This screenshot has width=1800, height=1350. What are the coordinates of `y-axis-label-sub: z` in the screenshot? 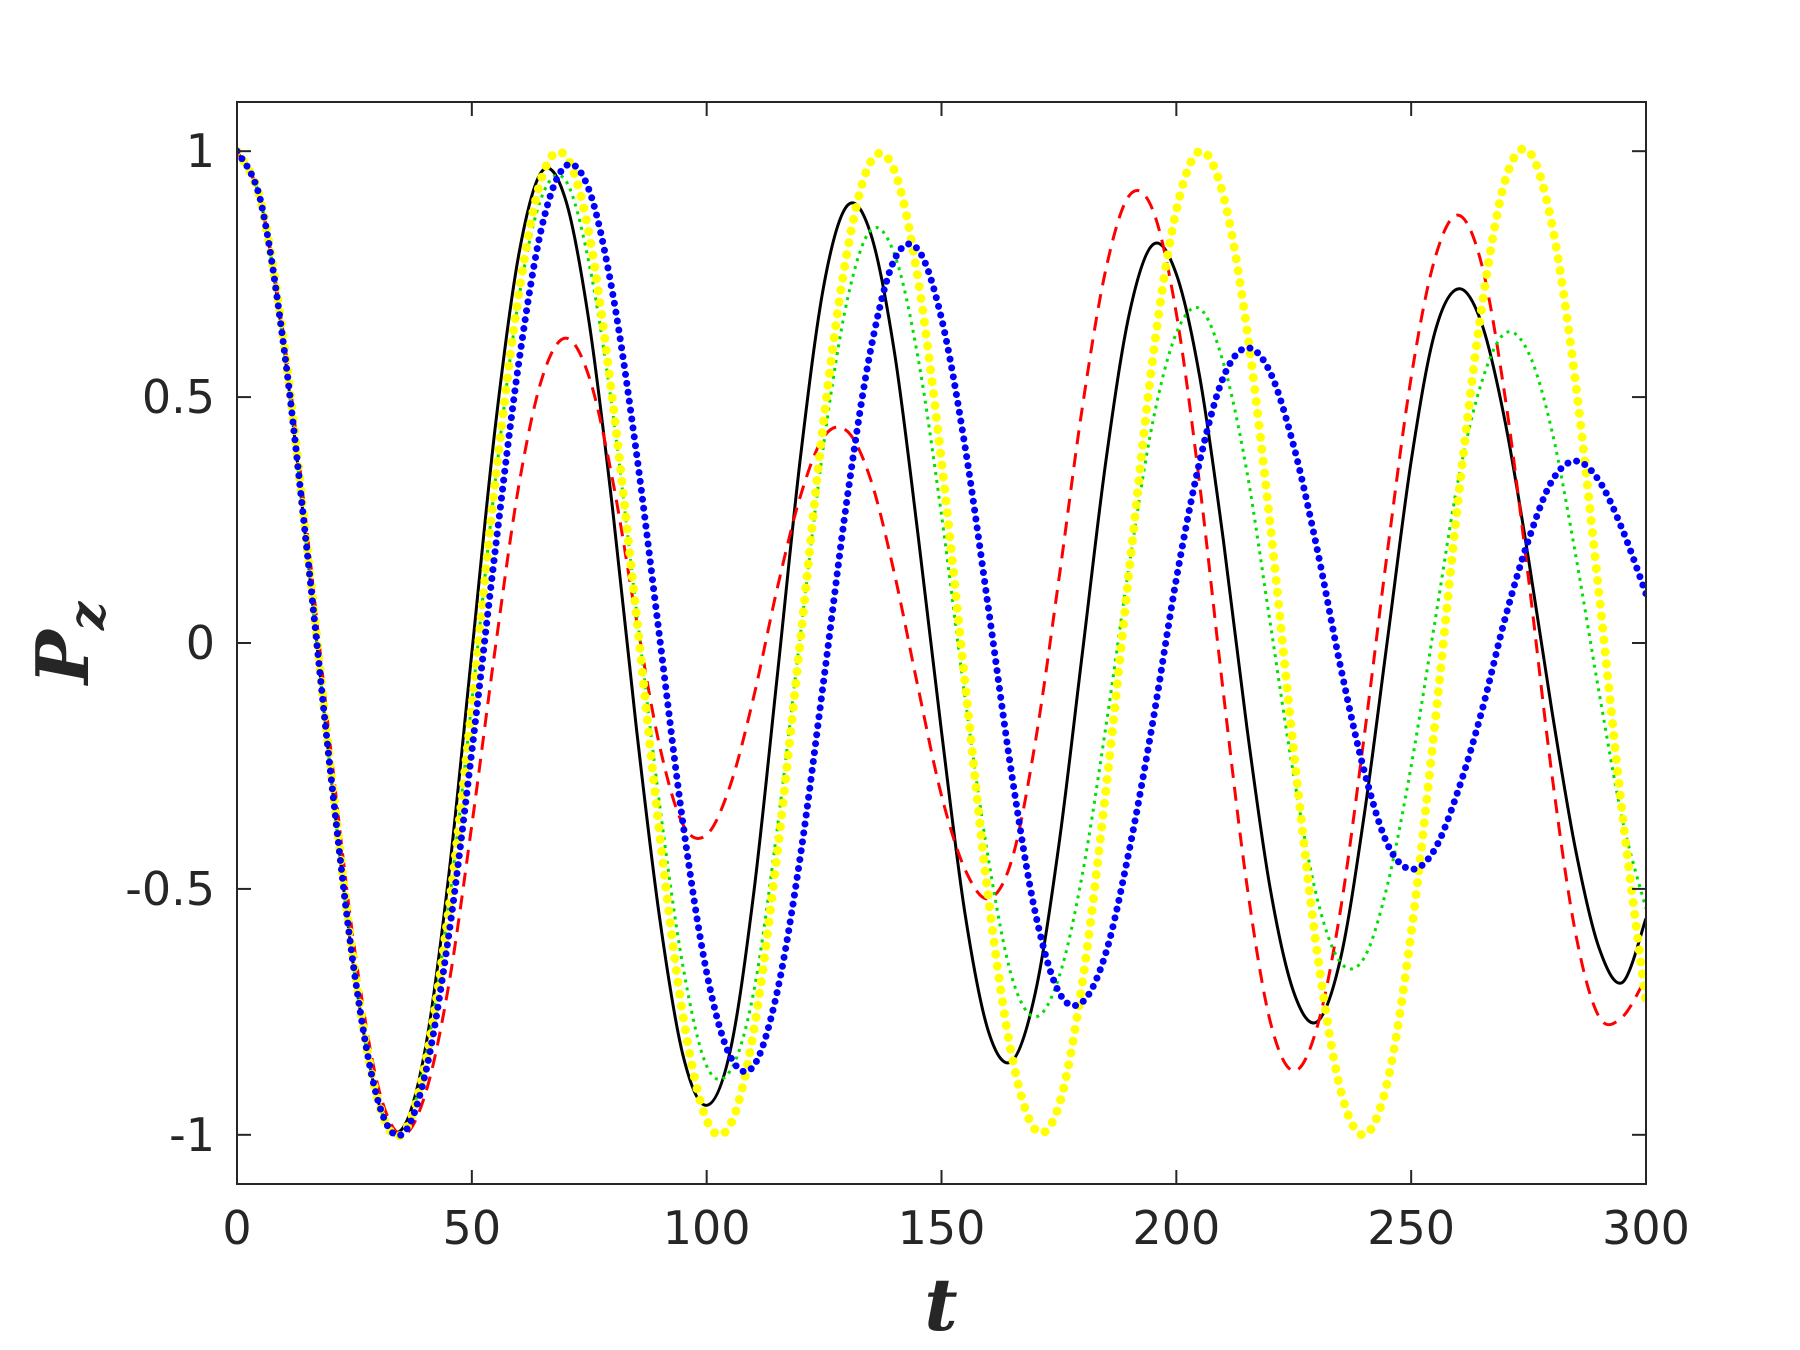 It's located at (86, 615).